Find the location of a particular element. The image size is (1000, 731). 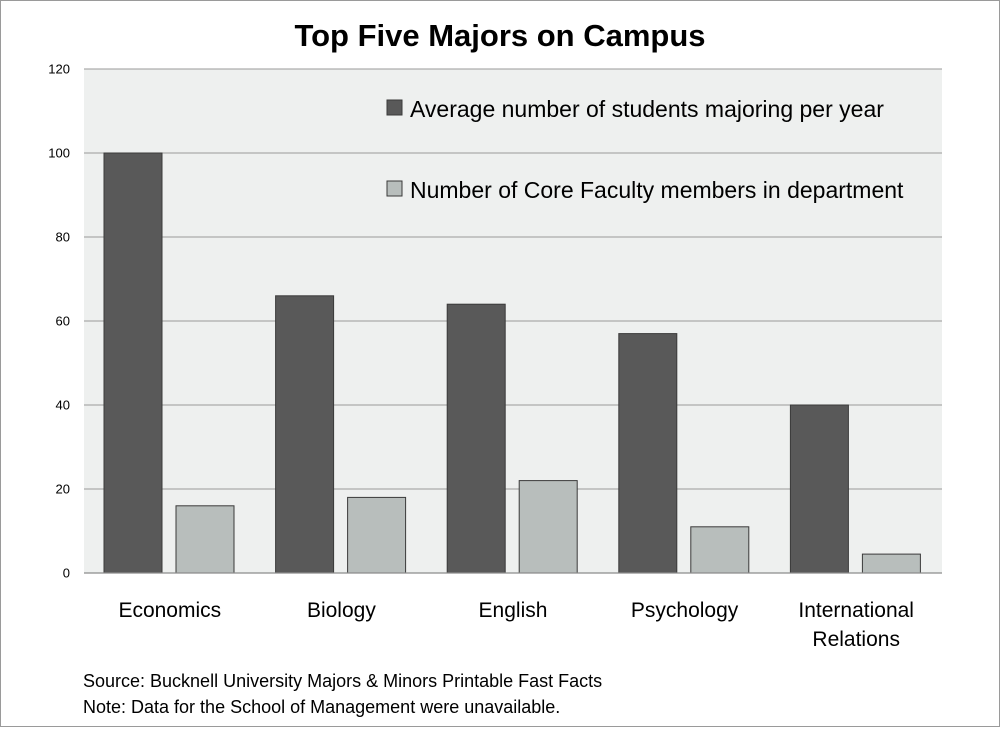

y-tick-label: 0 is located at coordinates (66, 573).